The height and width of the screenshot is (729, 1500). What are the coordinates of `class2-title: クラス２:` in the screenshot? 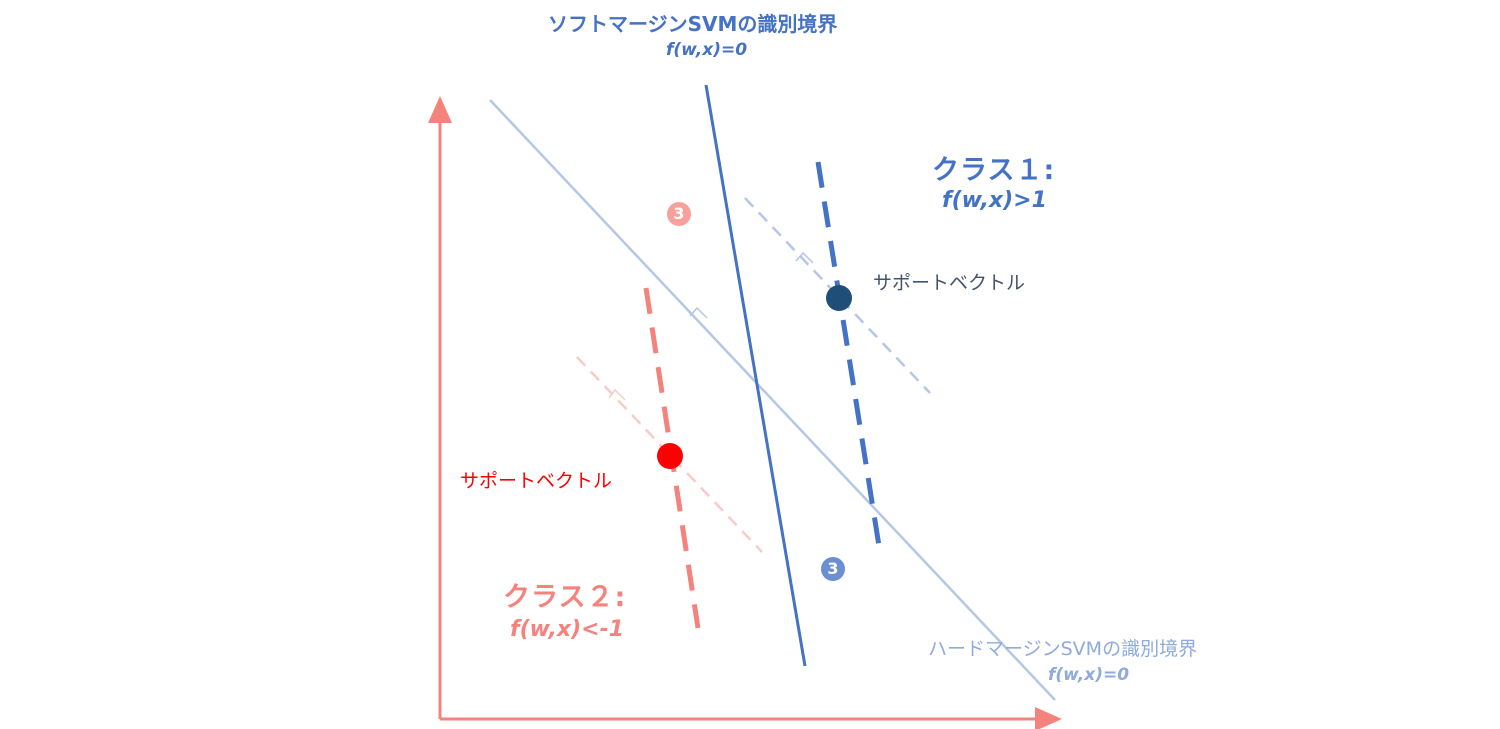 It's located at (565, 597).